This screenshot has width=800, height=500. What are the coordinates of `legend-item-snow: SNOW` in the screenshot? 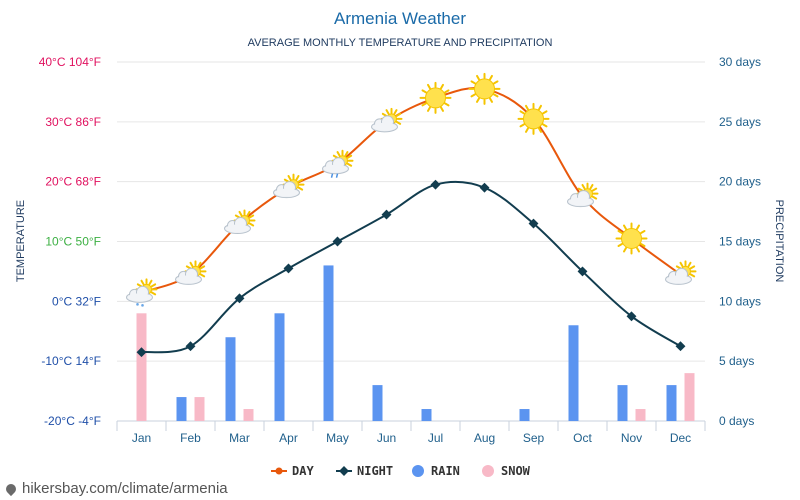 It's located at (506, 471).